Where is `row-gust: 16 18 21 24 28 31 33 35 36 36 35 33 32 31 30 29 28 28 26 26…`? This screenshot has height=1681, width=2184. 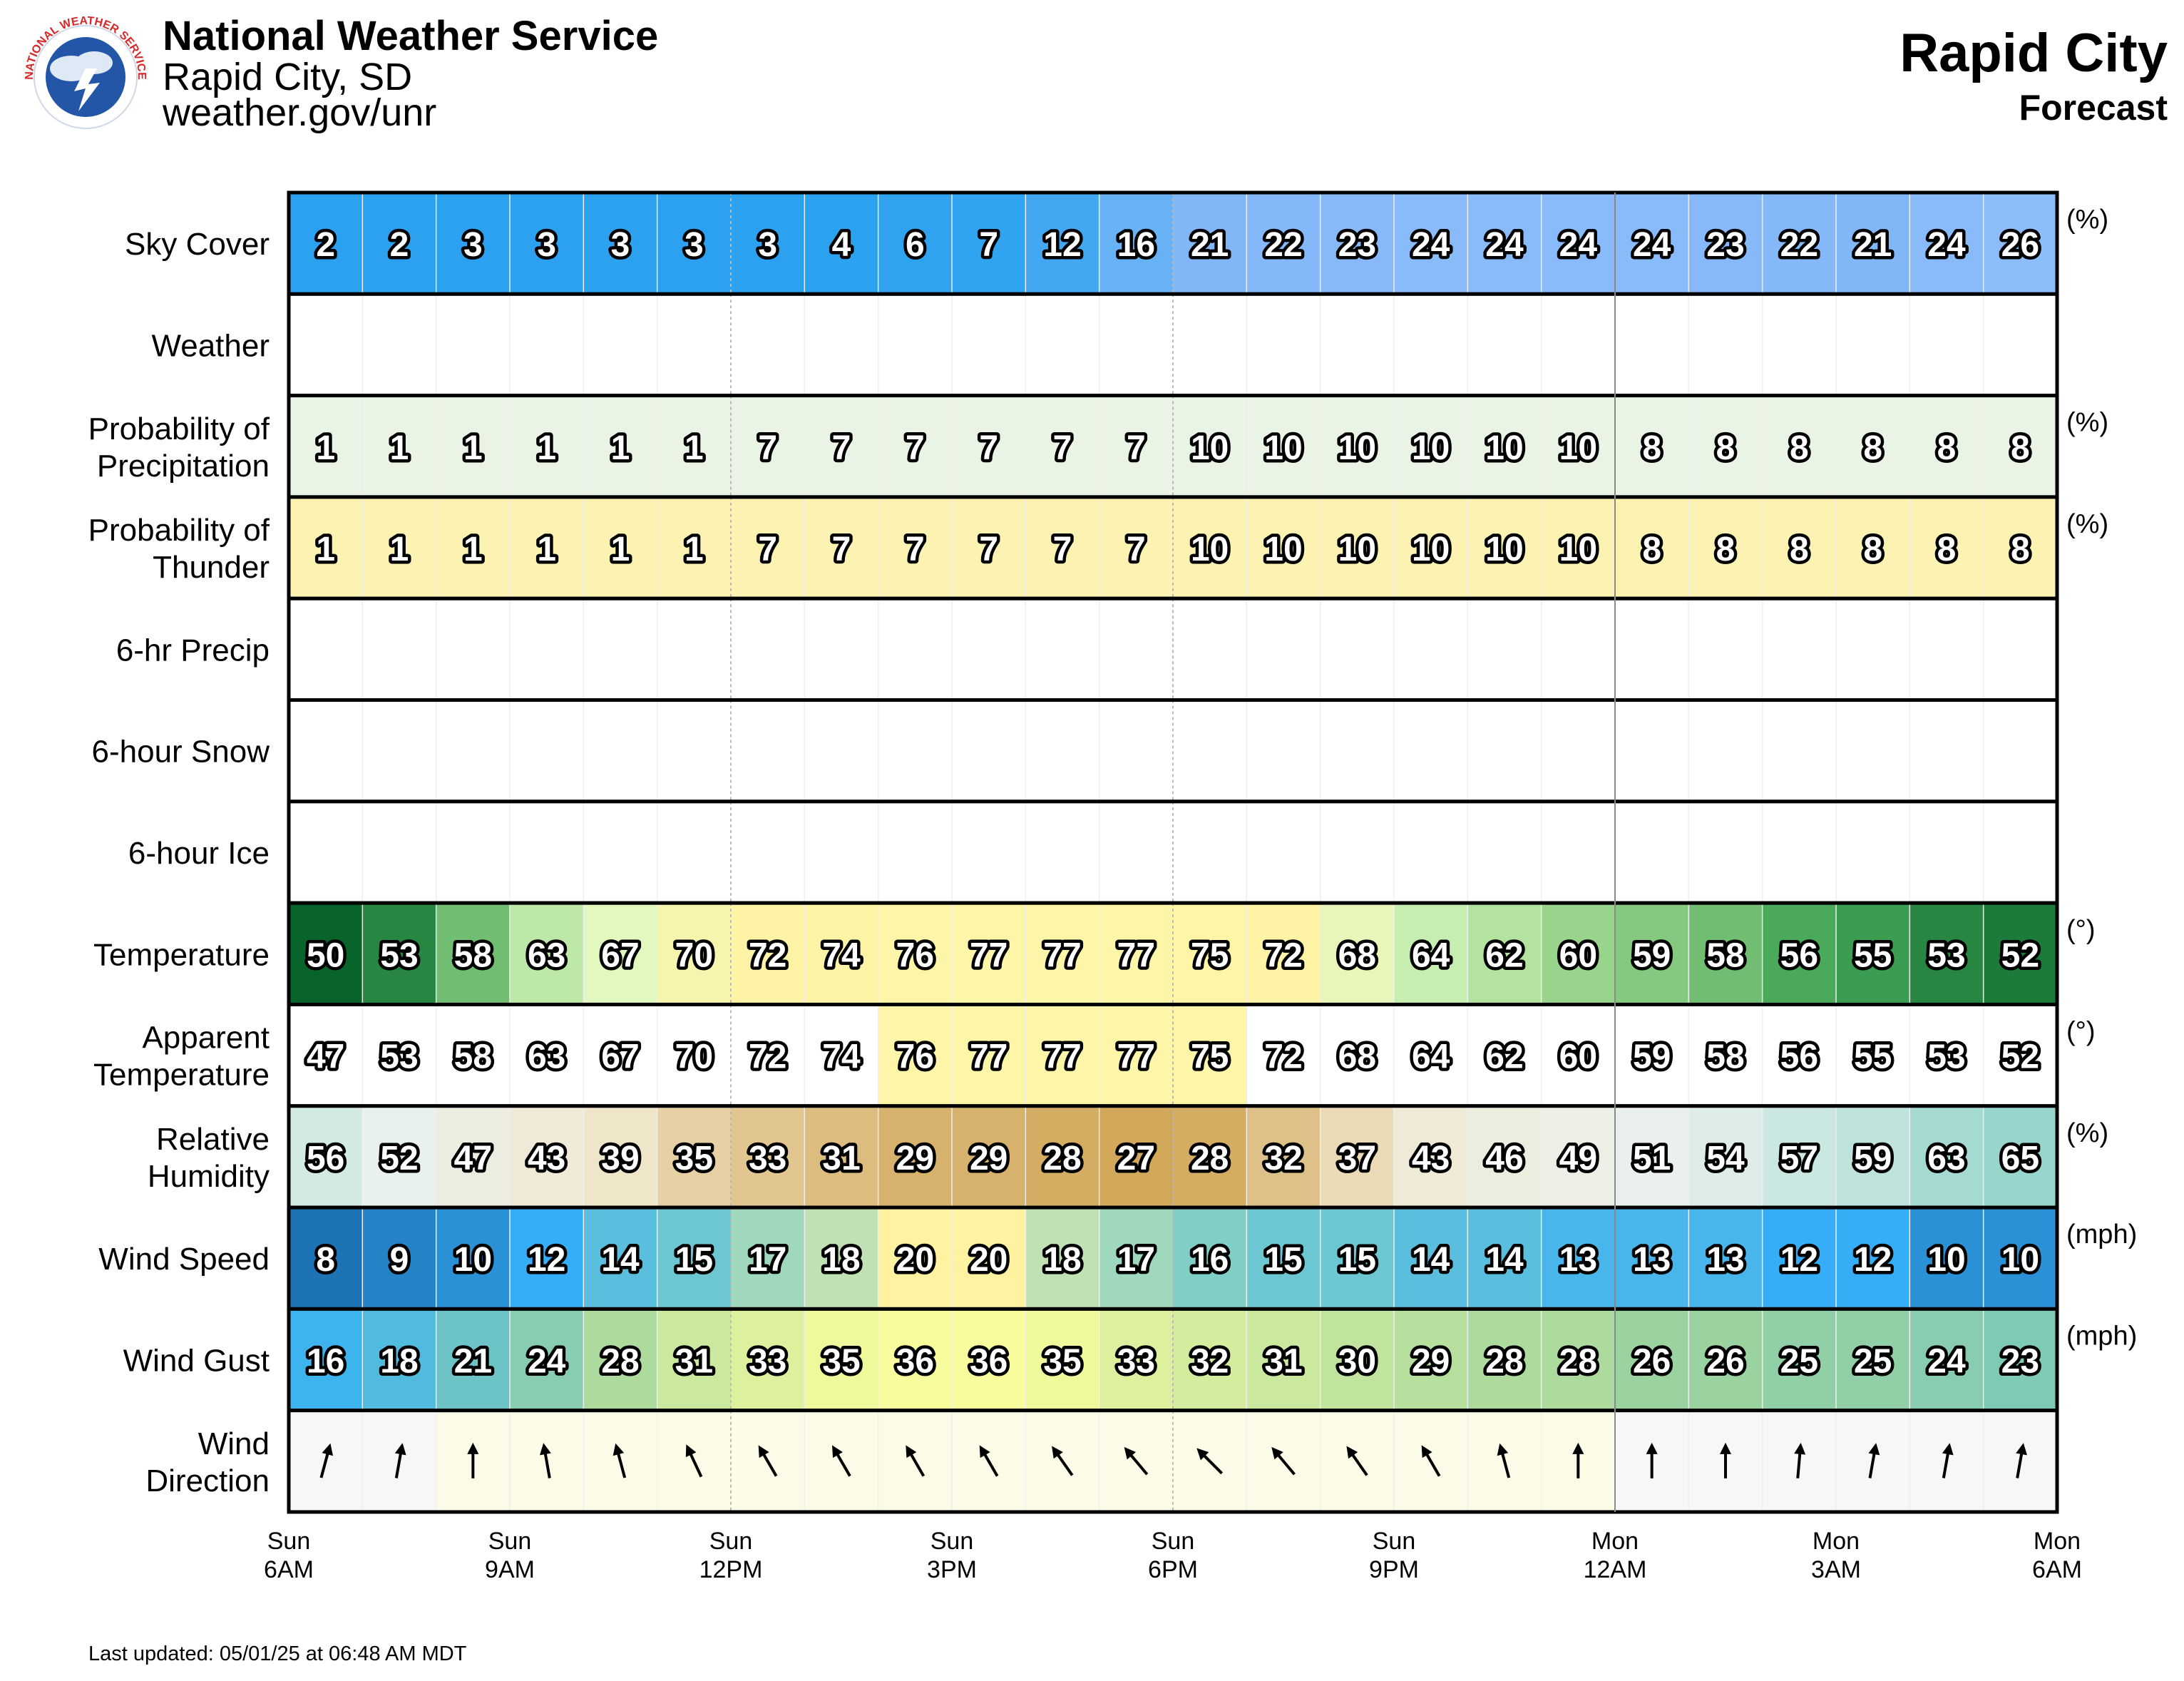 row-gust: 16 18 21 24 28 31 33 35 36 36 35 33 32 31 30 29 28 28 26 26… is located at coordinates (1173, 1360).